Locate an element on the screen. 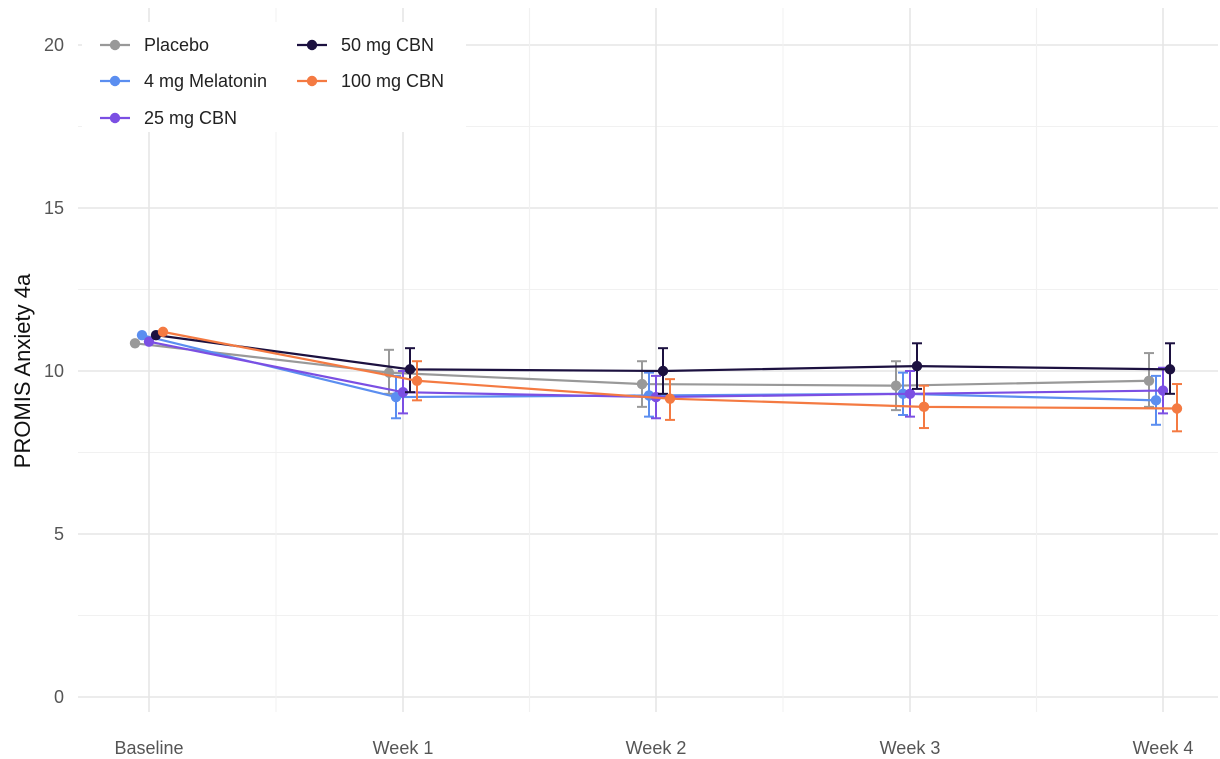 This screenshot has height=759, width=1220. x-tick-label: Week 1 is located at coordinates (403, 748).